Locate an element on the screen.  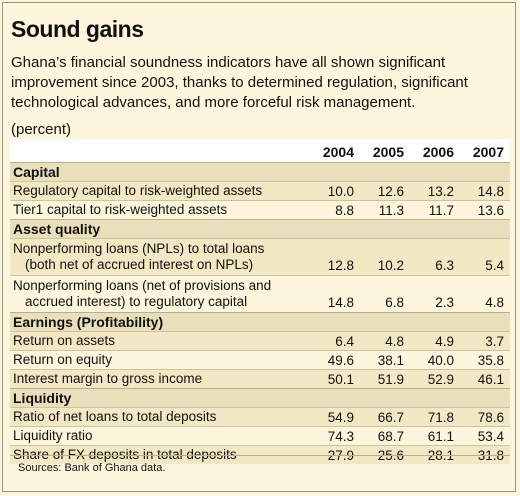
cell-value: 11.7 is located at coordinates (435, 210).